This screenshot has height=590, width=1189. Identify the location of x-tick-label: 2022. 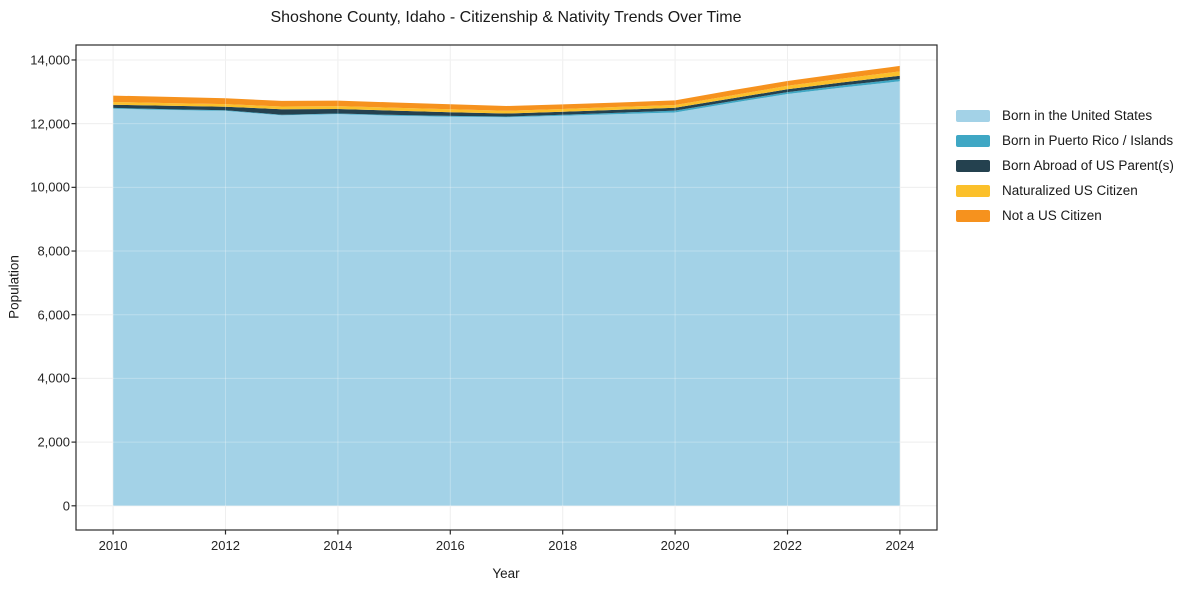
(787, 545).